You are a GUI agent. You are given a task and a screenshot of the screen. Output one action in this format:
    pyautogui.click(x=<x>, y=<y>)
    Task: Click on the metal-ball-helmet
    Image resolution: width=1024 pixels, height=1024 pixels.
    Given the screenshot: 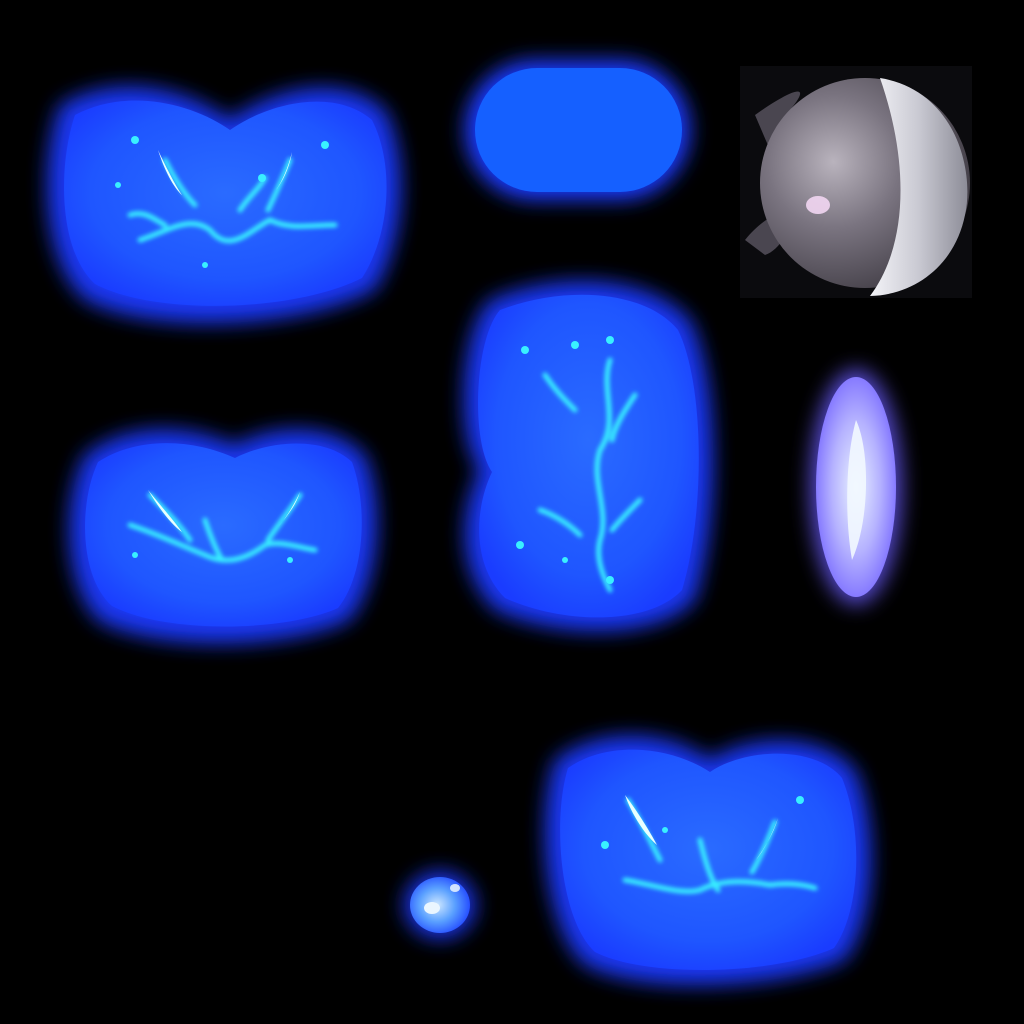 What is the action you would take?
    pyautogui.click(x=856, y=182)
    